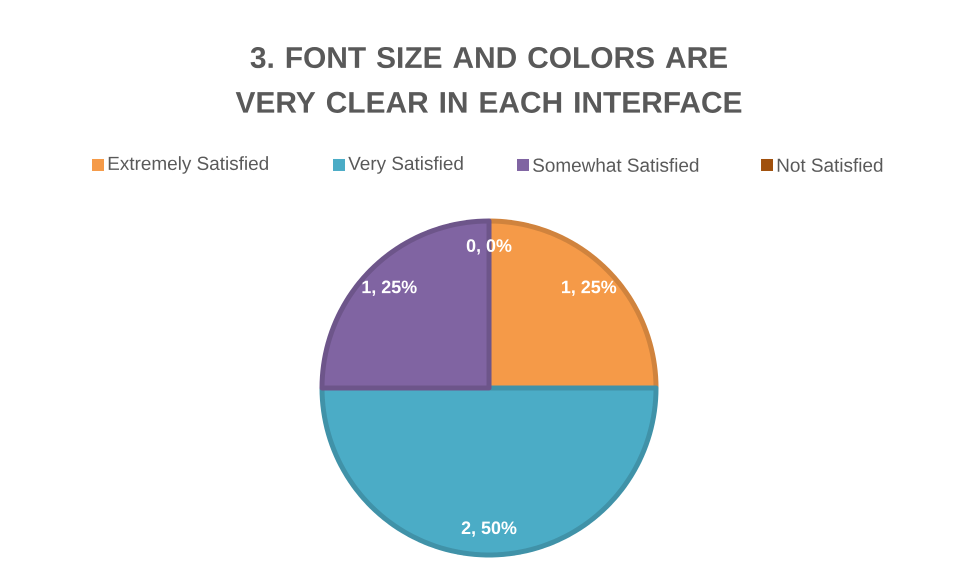 The width and height of the screenshot is (963, 581). I want to click on legend-label: Extremely Satisfied, so click(188, 165).